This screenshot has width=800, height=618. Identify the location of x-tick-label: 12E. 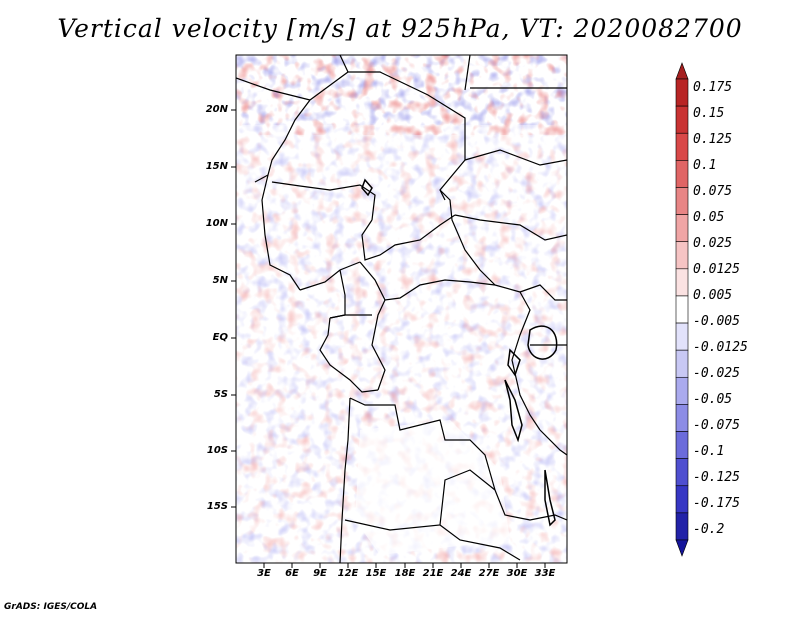
(348, 573).